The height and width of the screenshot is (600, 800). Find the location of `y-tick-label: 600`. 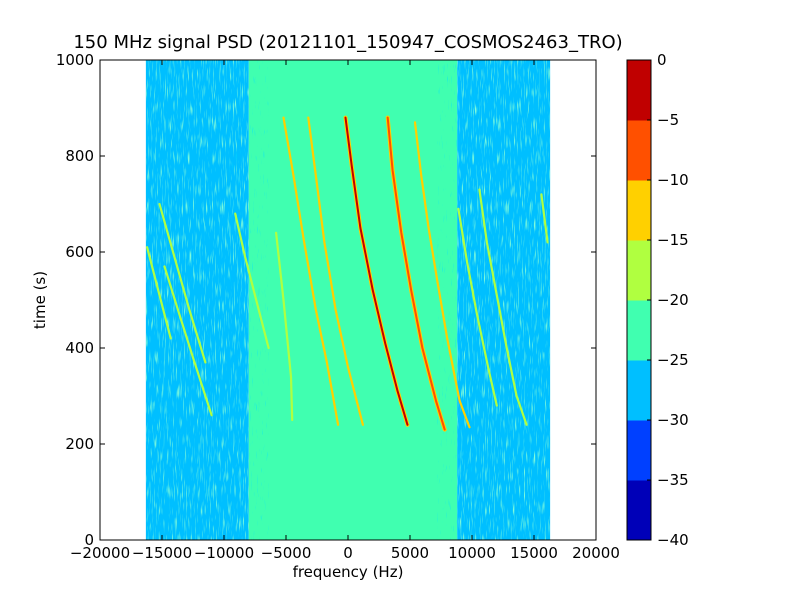

y-tick-label: 600 is located at coordinates (79, 252).